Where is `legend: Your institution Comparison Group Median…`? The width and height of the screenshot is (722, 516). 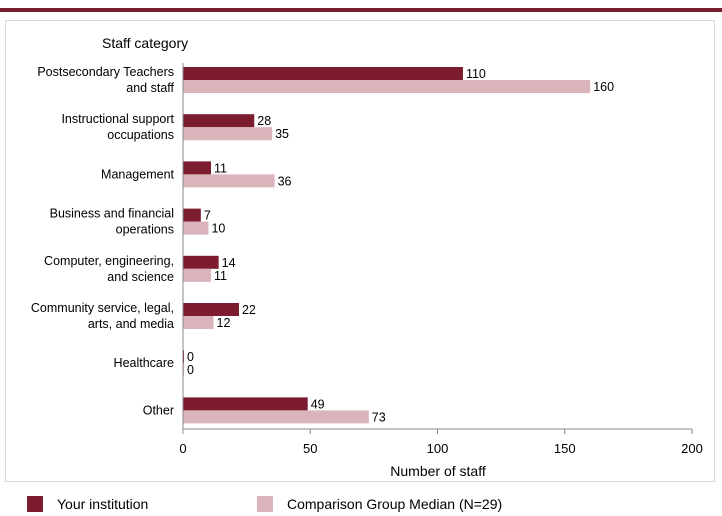 legend: Your institution Comparison Group Median… is located at coordinates (361, 503).